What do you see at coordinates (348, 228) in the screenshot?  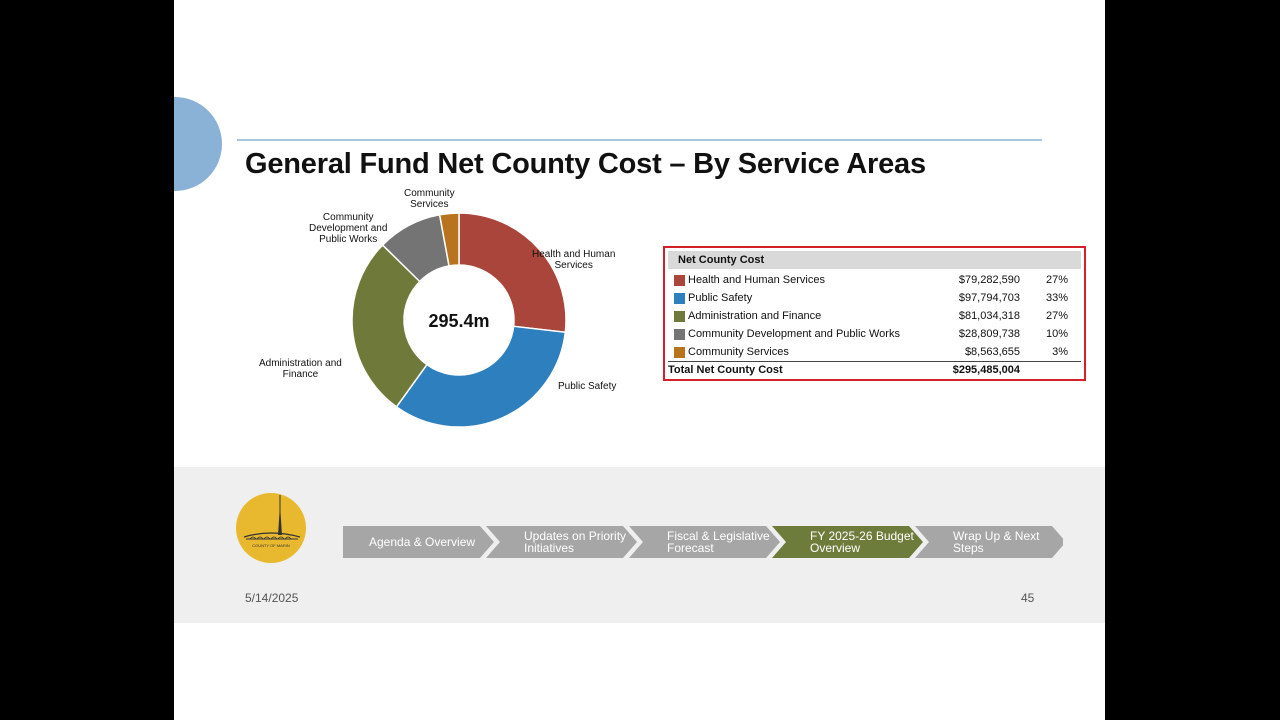 I see `label-community-development: Community Development and Public Works` at bounding box center [348, 228].